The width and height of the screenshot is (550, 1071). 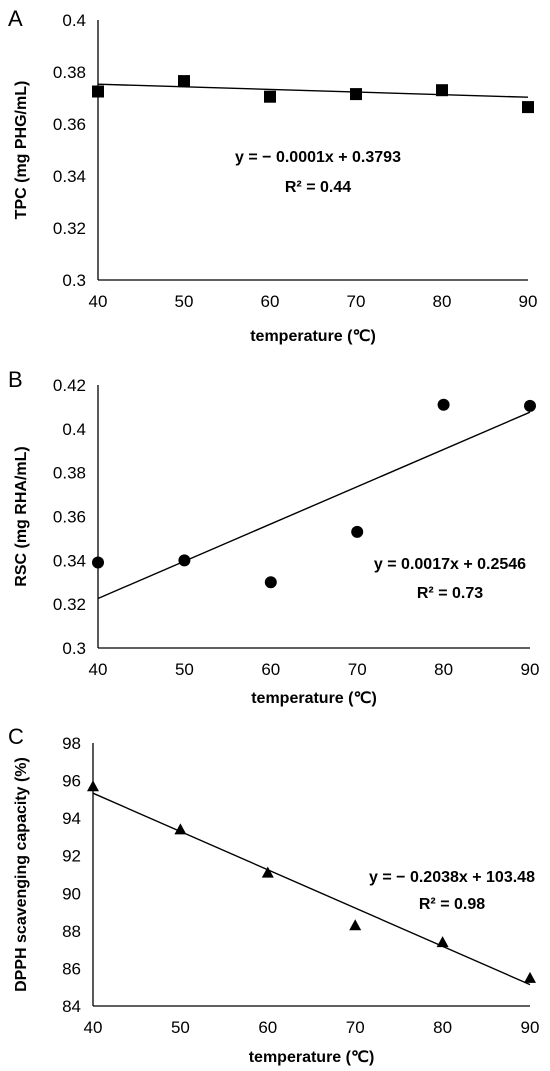 I want to click on chart-c-x-tick-label: 60, so click(x=267, y=1027).